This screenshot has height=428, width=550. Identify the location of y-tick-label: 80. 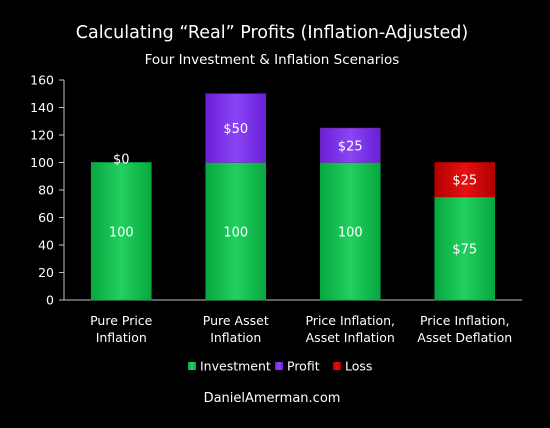
(46, 190).